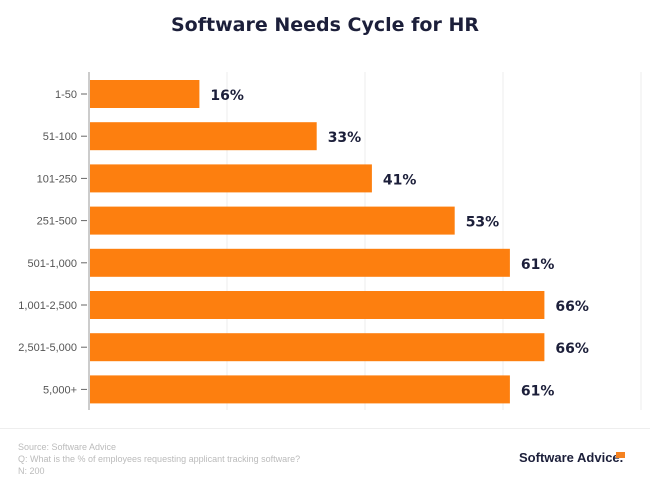  What do you see at coordinates (52, 264) in the screenshot?
I see `category-label: 501-1,000` at bounding box center [52, 264].